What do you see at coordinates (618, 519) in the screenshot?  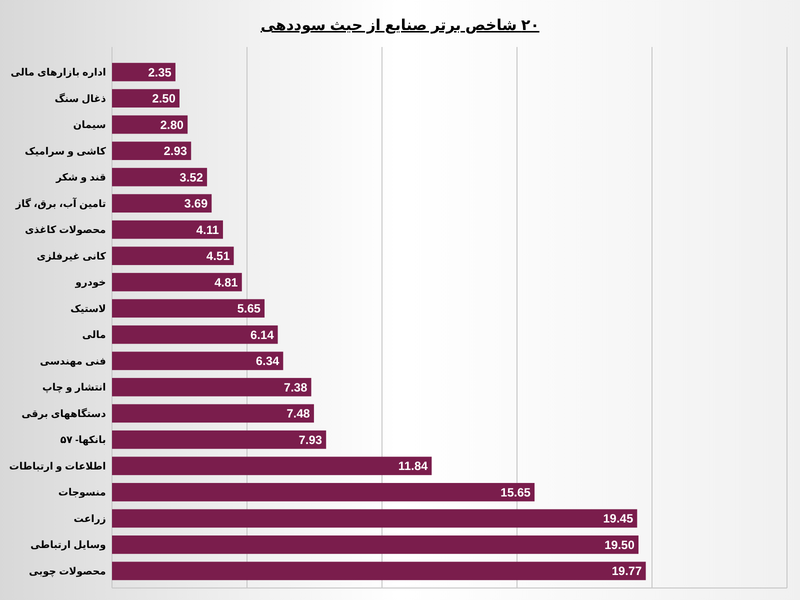 I see `data-label: 19.45` at bounding box center [618, 519].